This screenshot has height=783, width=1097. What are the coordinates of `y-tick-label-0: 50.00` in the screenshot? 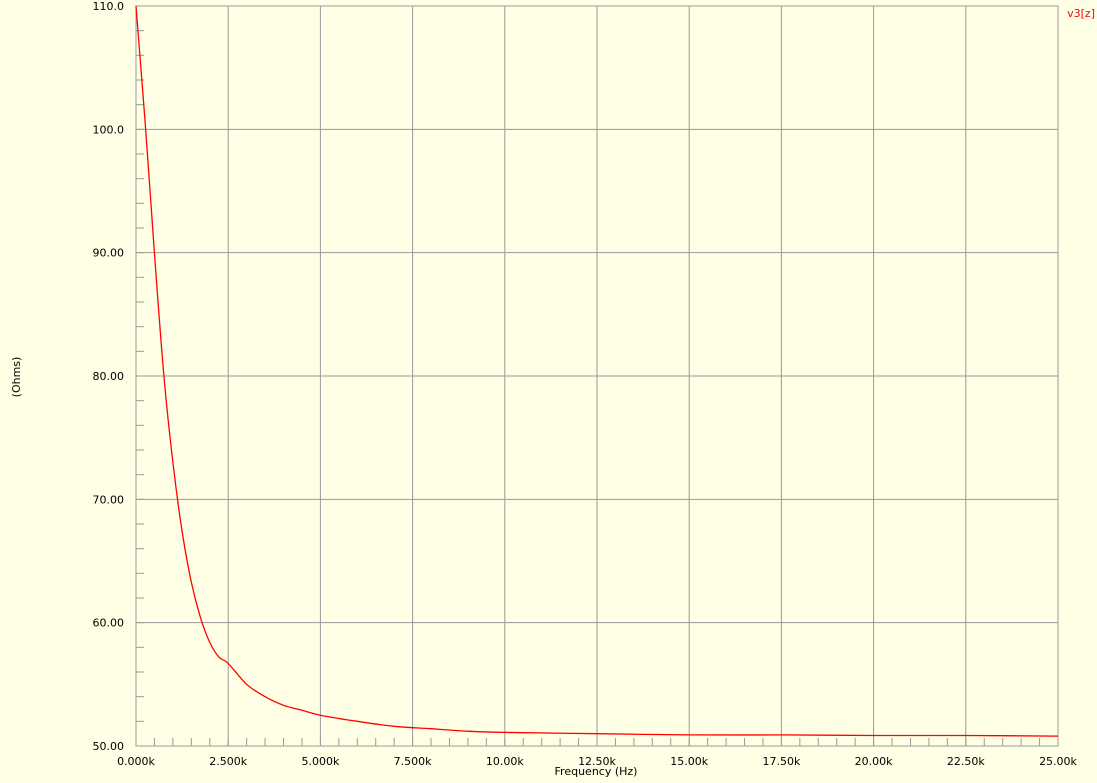 It's located at (109, 746).